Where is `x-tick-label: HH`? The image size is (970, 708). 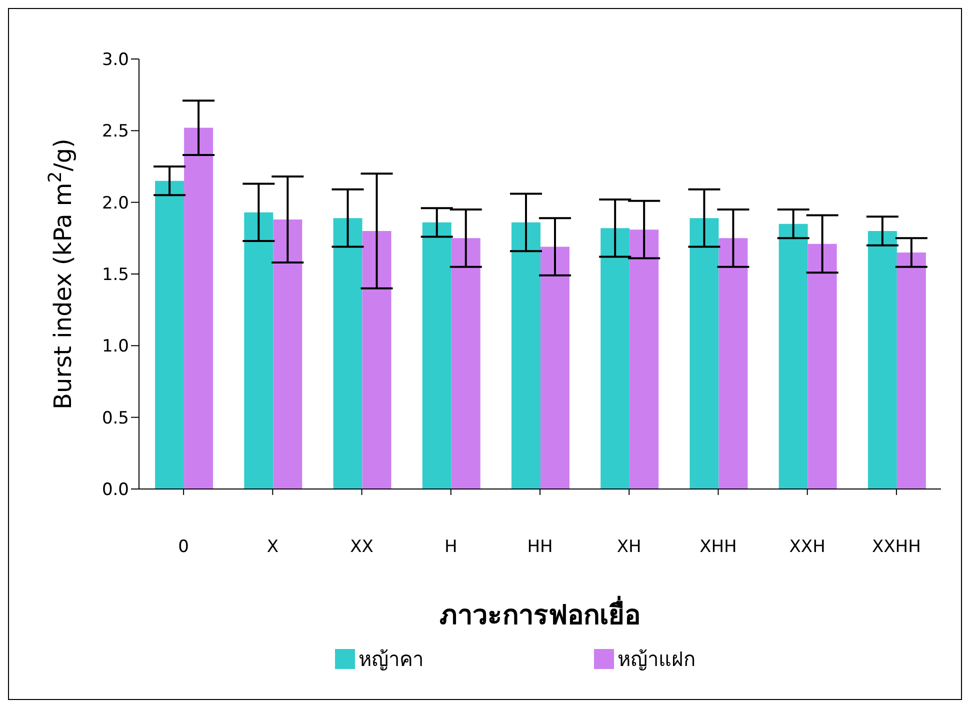
x-tick-label: HH is located at coordinates (540, 547).